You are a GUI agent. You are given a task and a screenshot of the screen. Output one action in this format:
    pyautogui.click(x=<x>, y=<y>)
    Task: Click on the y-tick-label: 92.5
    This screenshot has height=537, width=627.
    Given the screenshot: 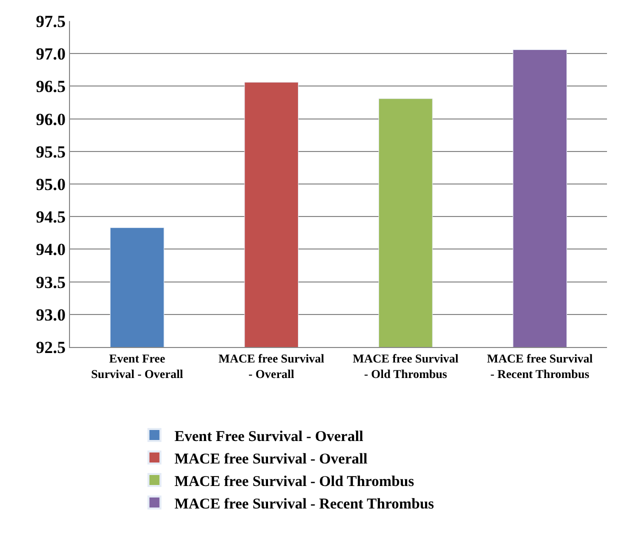 What is the action you would take?
    pyautogui.click(x=51, y=347)
    